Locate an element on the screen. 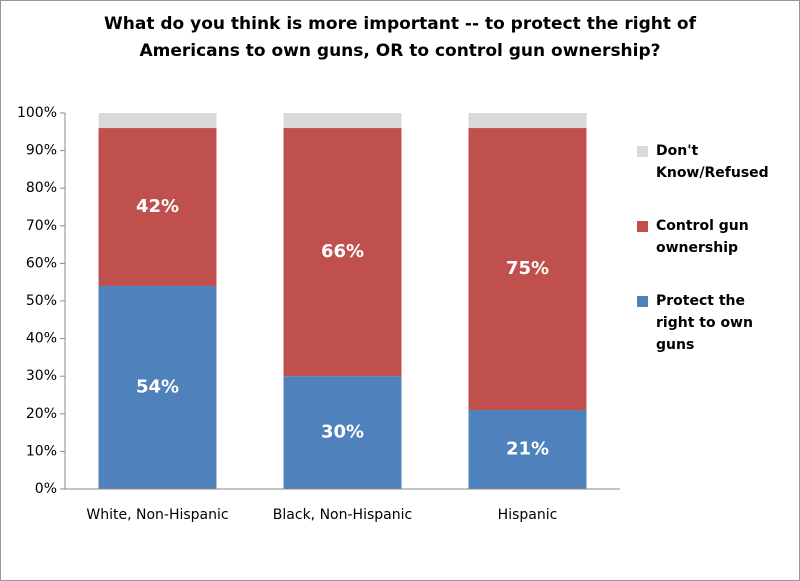  data-label: 30% is located at coordinates (342, 432).